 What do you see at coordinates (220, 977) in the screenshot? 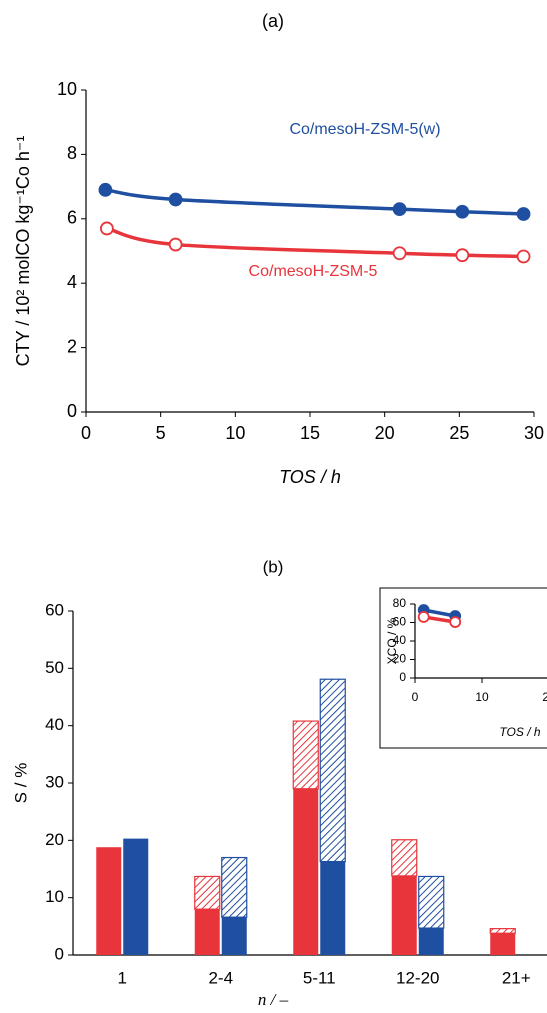
I see `x-tick-label: 2-4` at bounding box center [220, 977].